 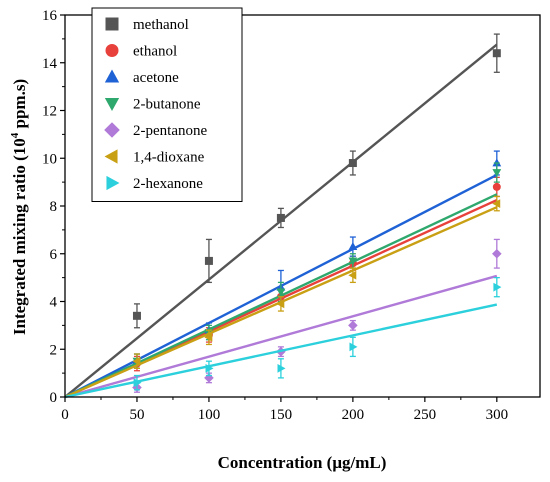 I want to click on x-tick-label: 250, so click(x=425, y=415).